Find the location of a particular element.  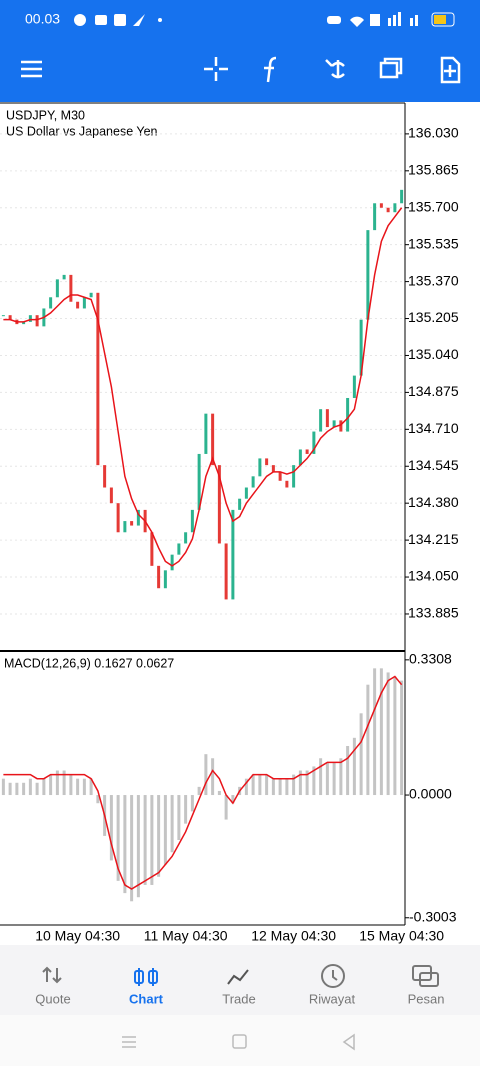

status-time: 00.03 is located at coordinates (42, 19).